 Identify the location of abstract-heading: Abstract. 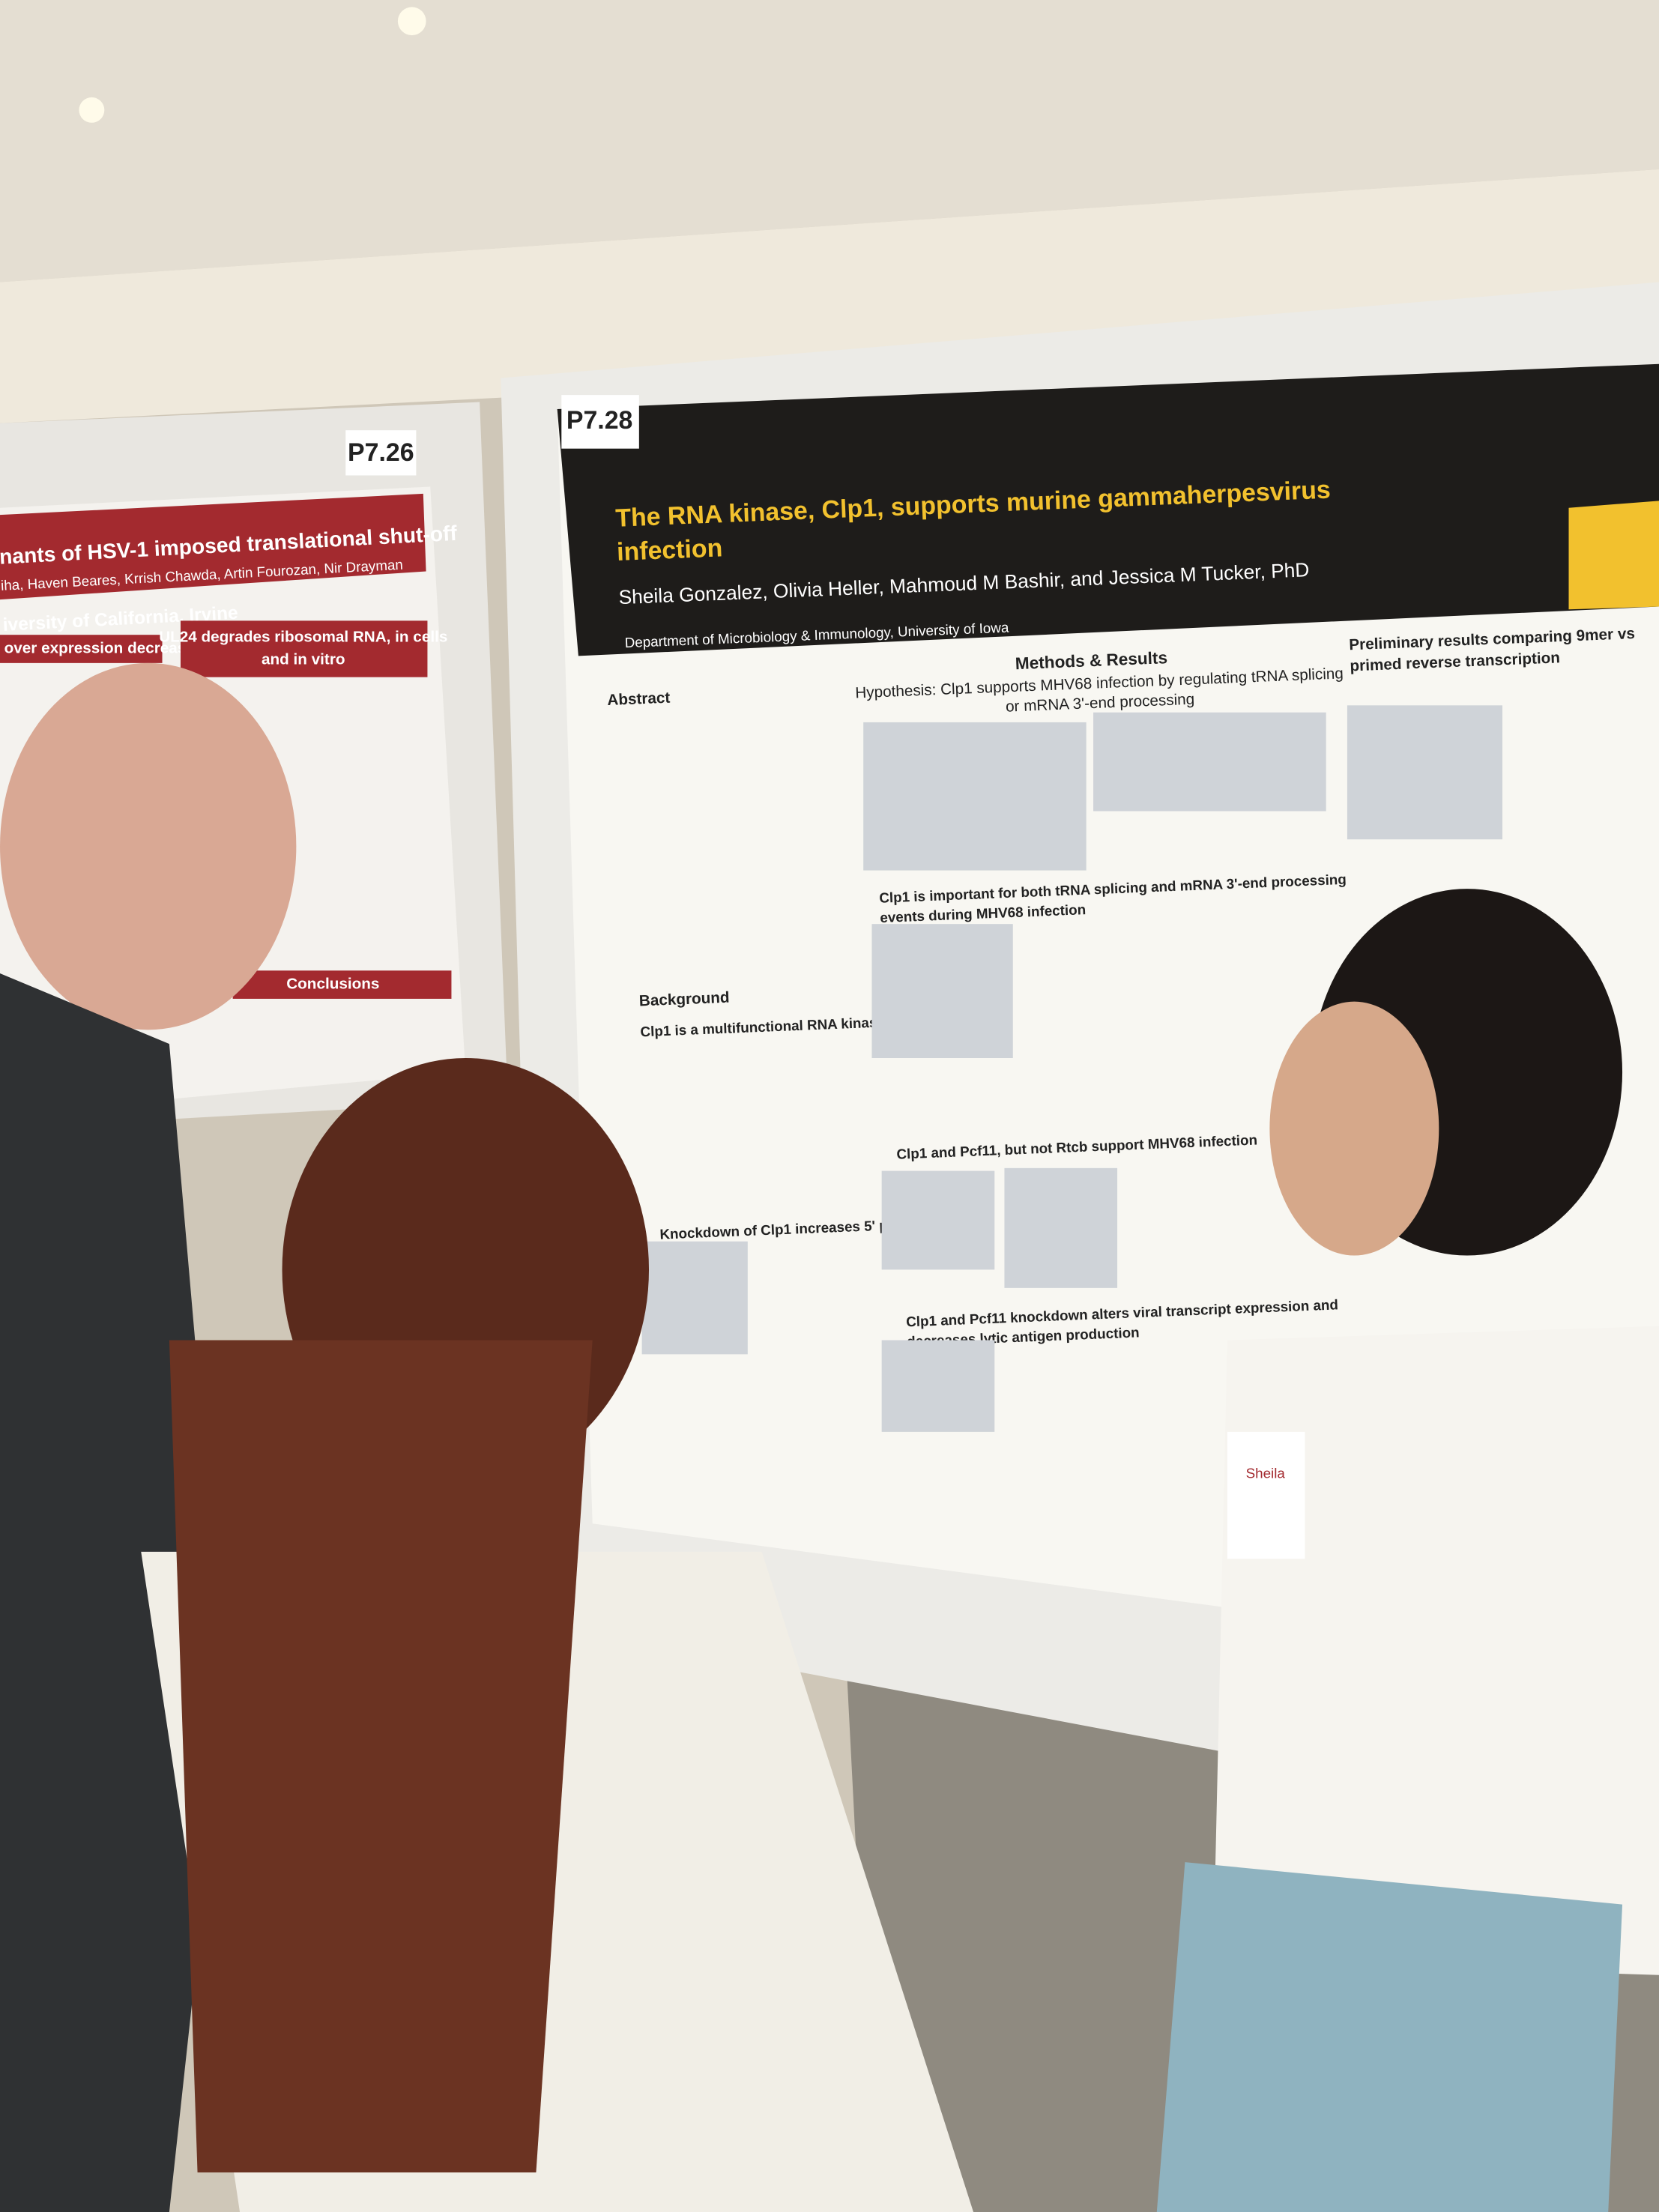
(639, 699).